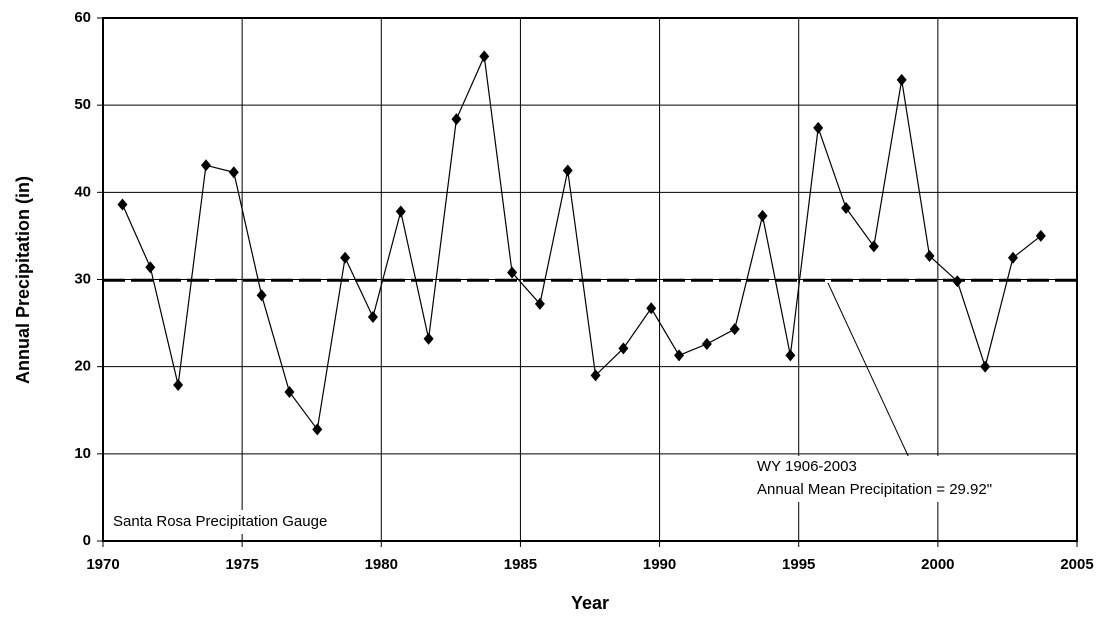 This screenshot has width=1109, height=617. I want to click on x-tick-label: 2005, so click(1076, 564).